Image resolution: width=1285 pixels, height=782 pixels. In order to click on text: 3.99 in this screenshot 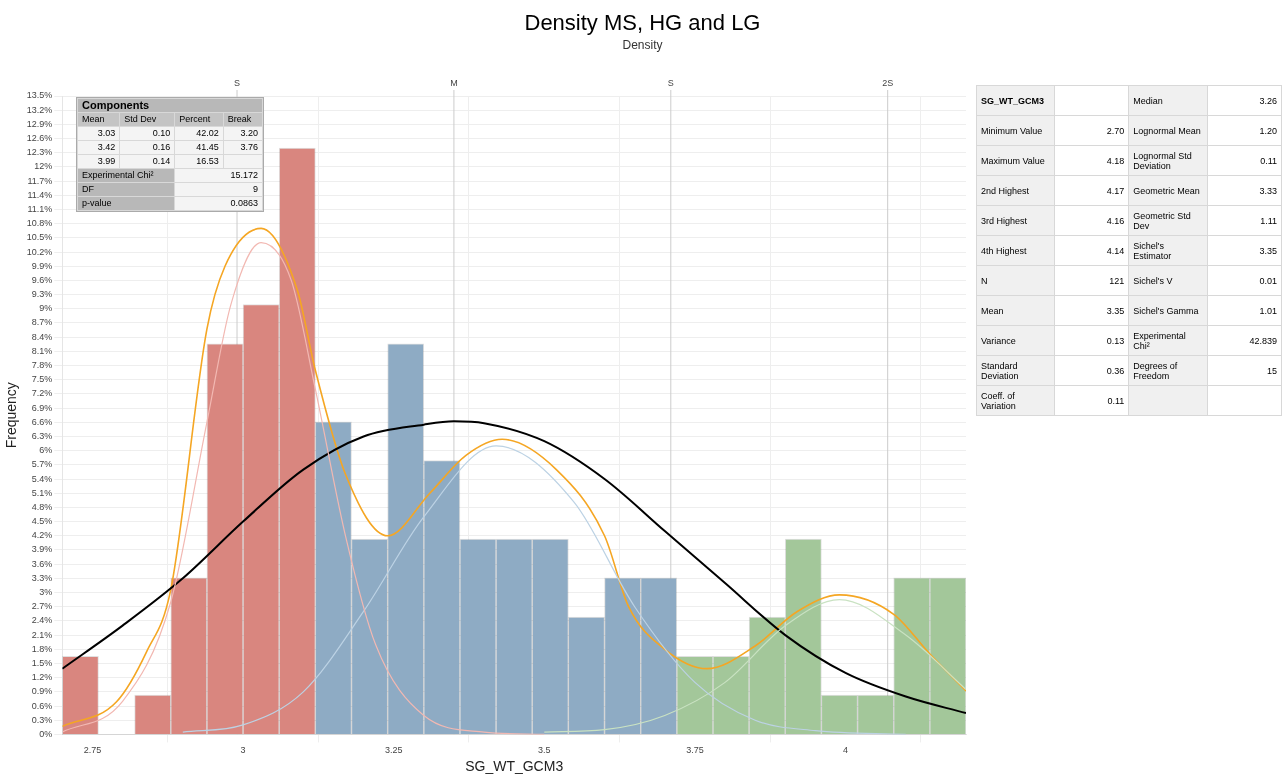, I will do `click(106, 161)`.